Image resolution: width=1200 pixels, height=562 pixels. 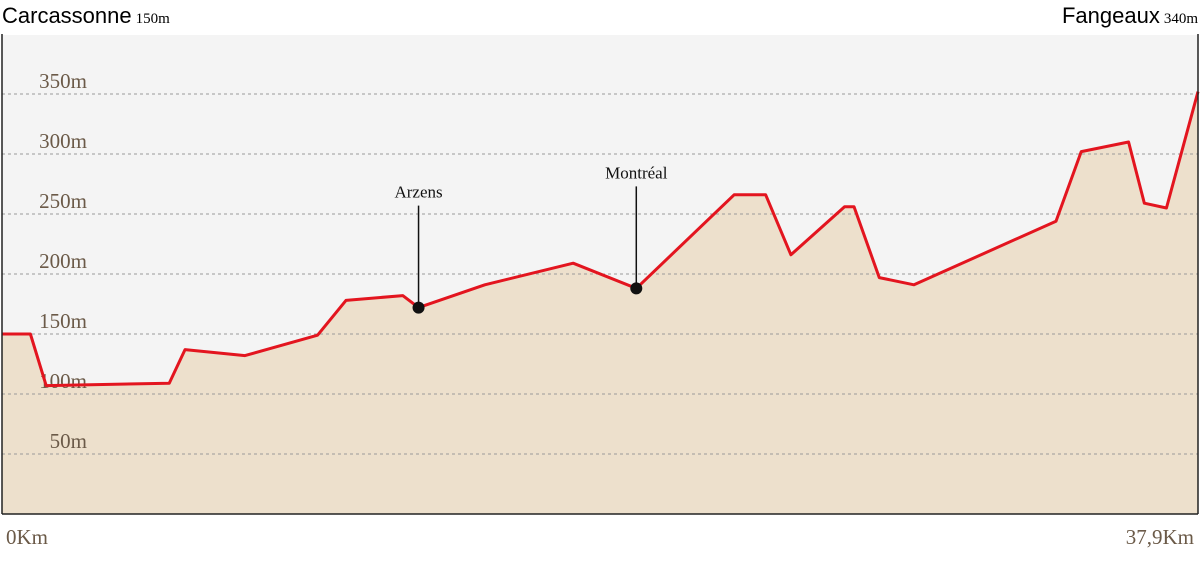 I want to click on y-tick-label: 50m, so click(x=68, y=441).